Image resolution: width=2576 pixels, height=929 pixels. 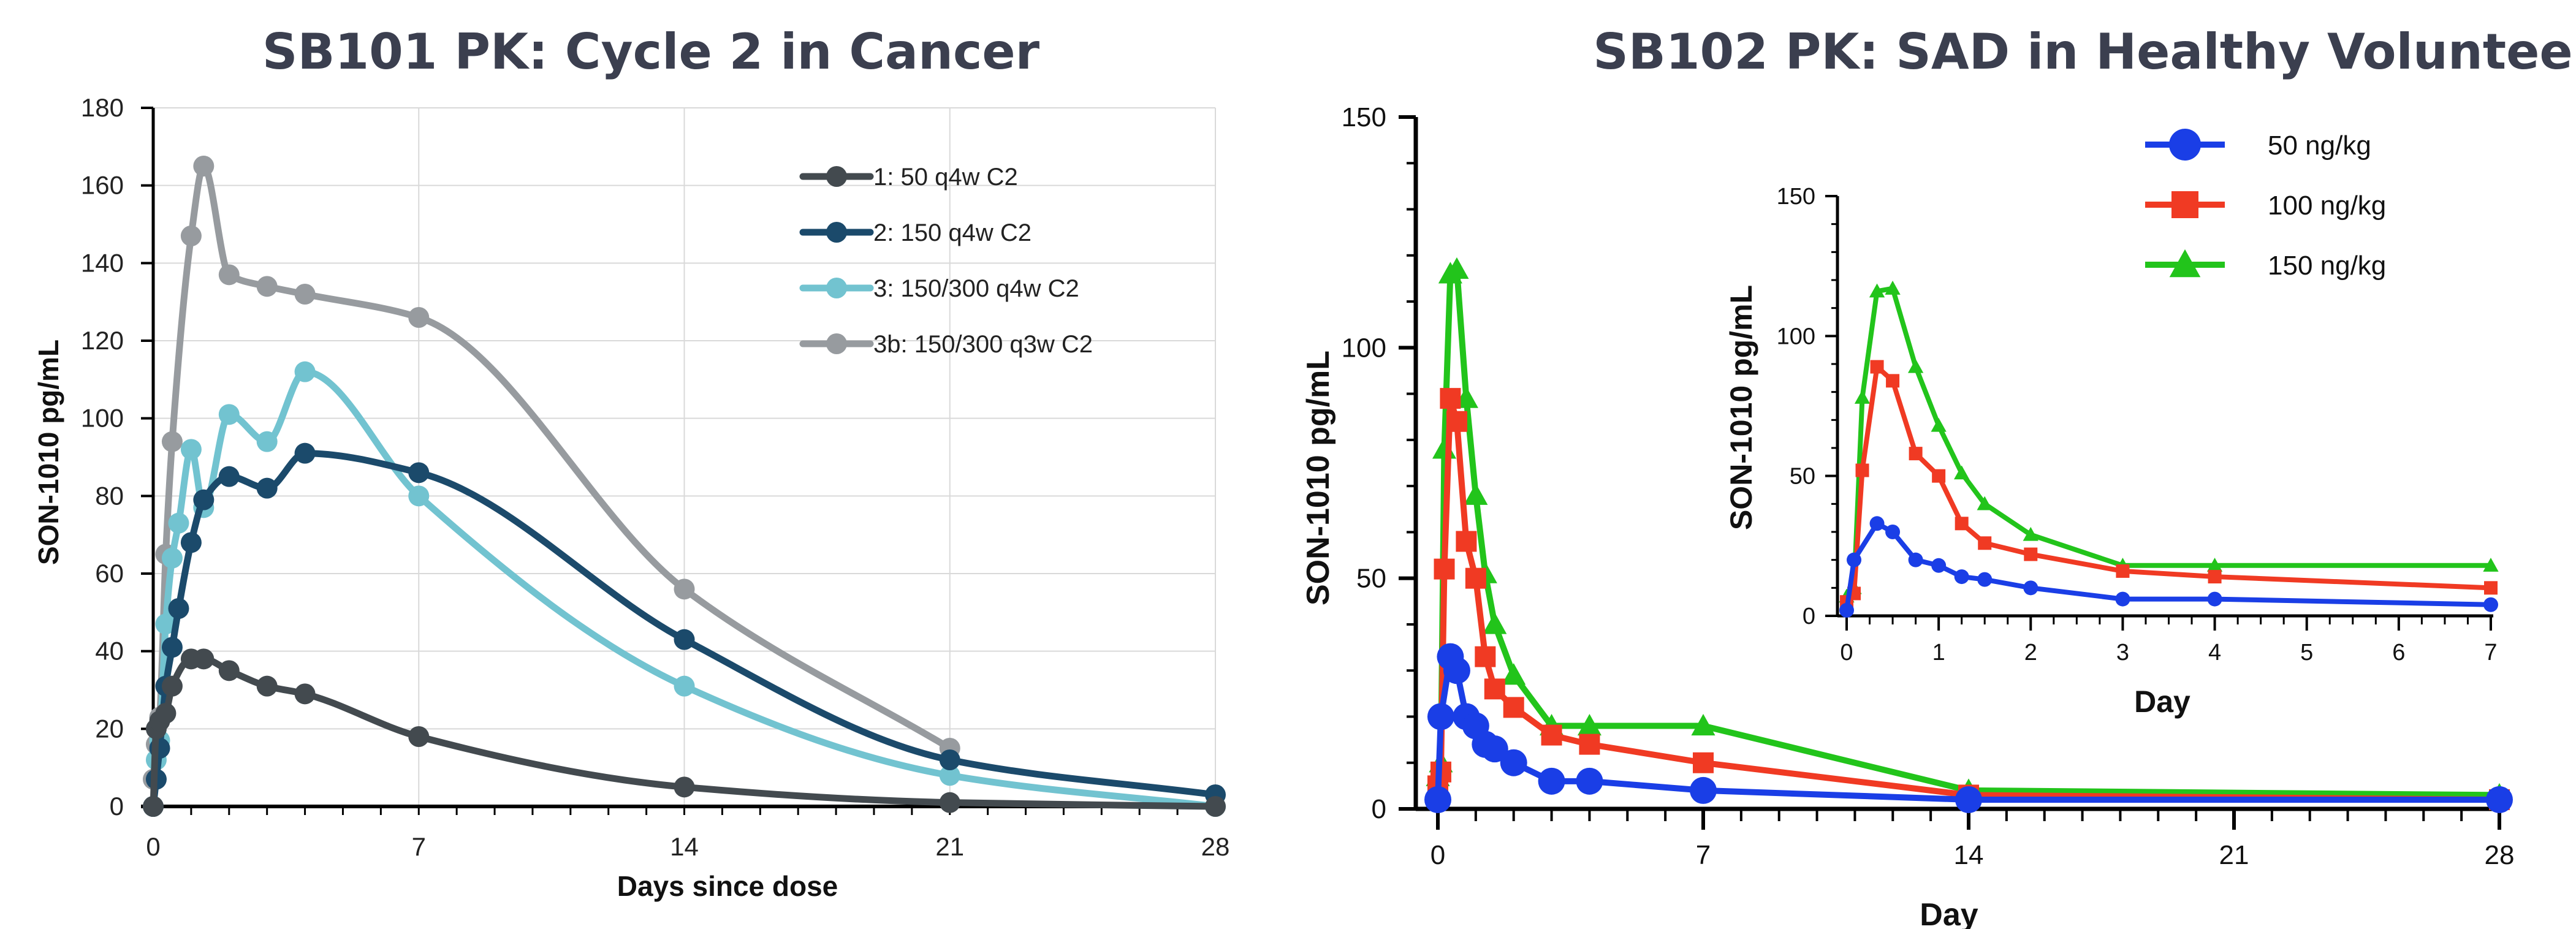 What do you see at coordinates (1938, 652) in the screenshot?
I see `inset-x-tick-label: 1` at bounding box center [1938, 652].